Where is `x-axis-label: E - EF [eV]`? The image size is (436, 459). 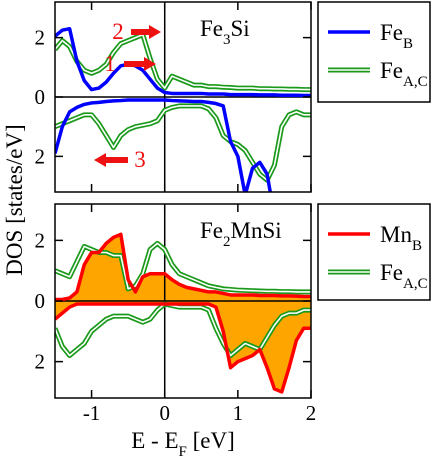 x-axis-label: E - EF [eV] is located at coordinates (183, 443).